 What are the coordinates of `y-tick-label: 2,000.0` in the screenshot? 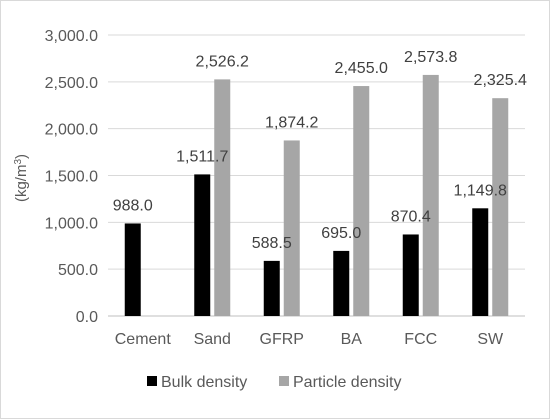 It's located at (71, 130).